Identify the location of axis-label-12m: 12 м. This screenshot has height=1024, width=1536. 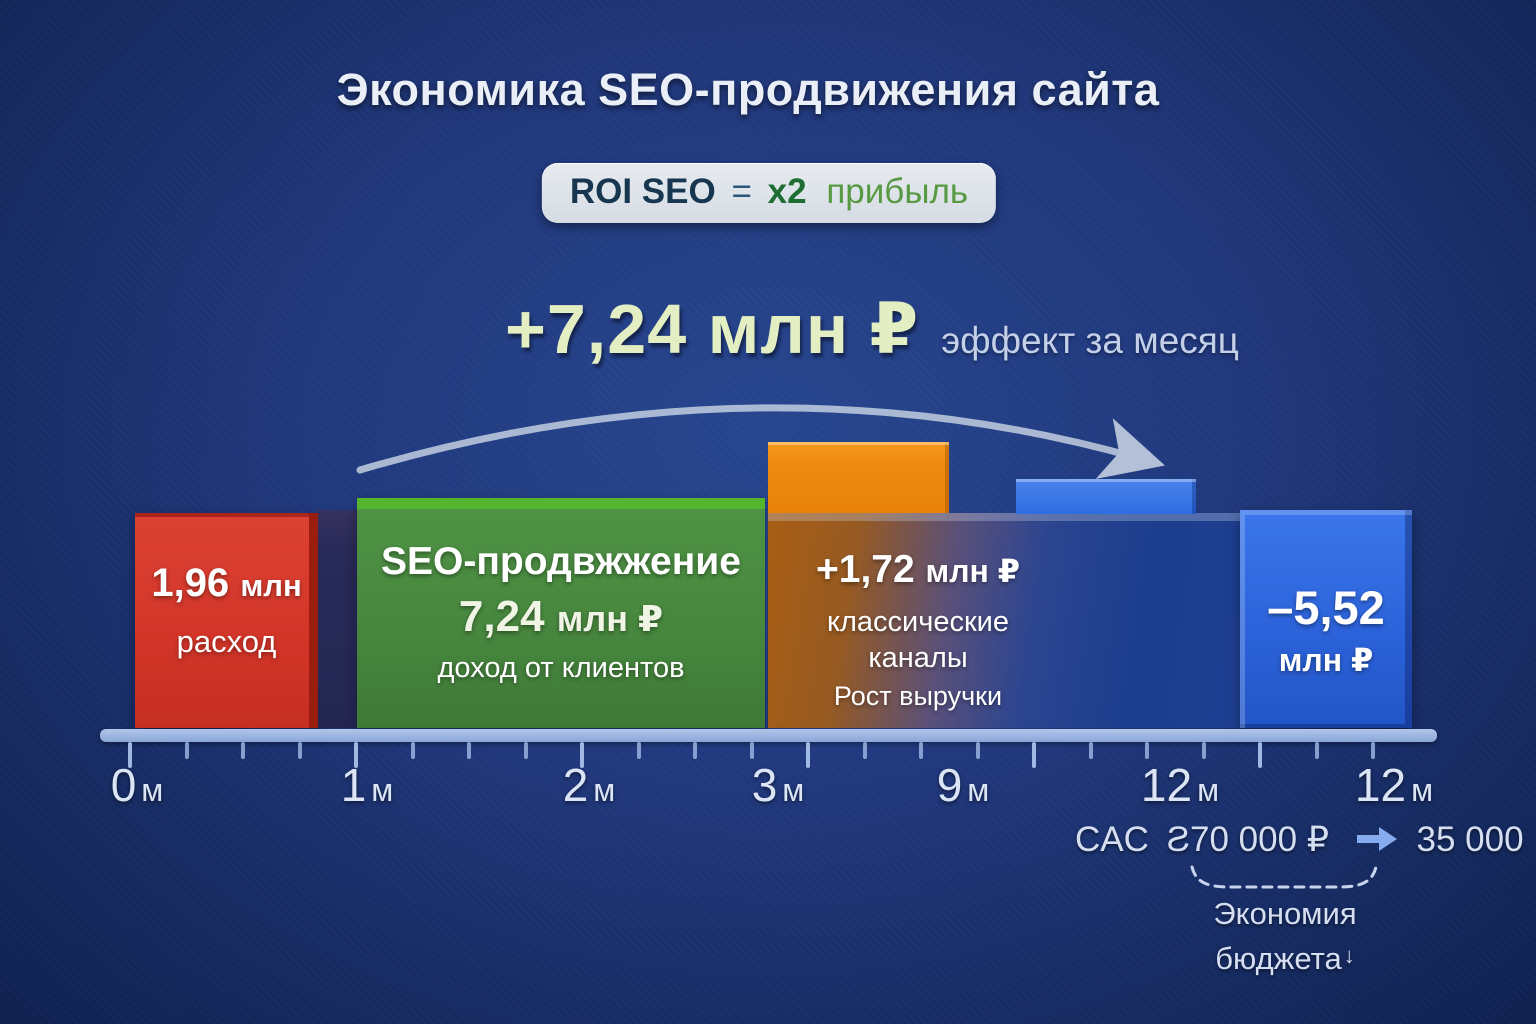
(1180, 785).